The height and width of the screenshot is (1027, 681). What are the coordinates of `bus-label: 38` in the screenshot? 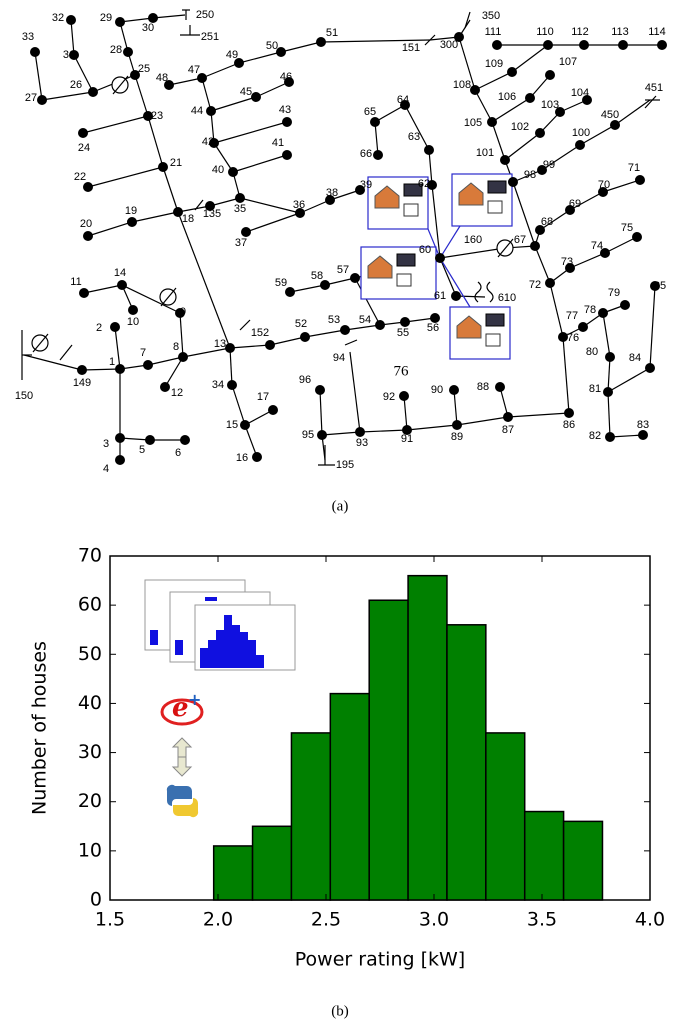 It's located at (332, 193).